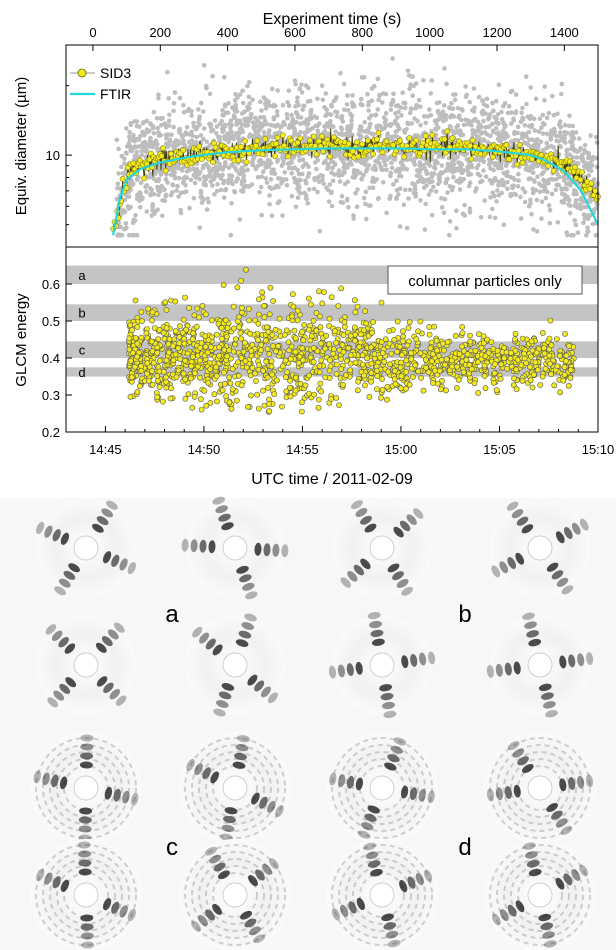 The image size is (616, 950). I want to click on bottom-y-tick-label: 0.3, so click(51, 395).